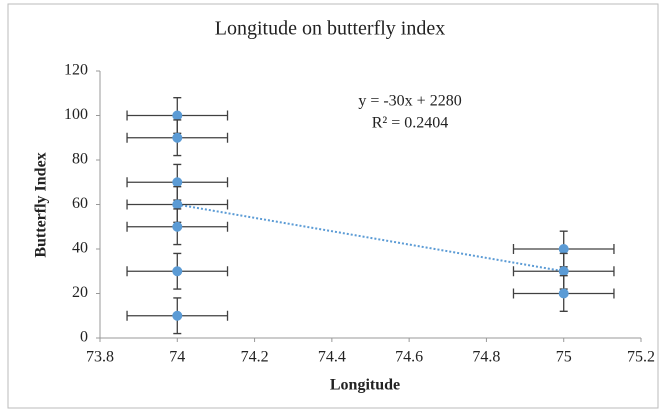  Describe the element at coordinates (564, 357) in the screenshot. I see `x-tick-label: 75` at that location.